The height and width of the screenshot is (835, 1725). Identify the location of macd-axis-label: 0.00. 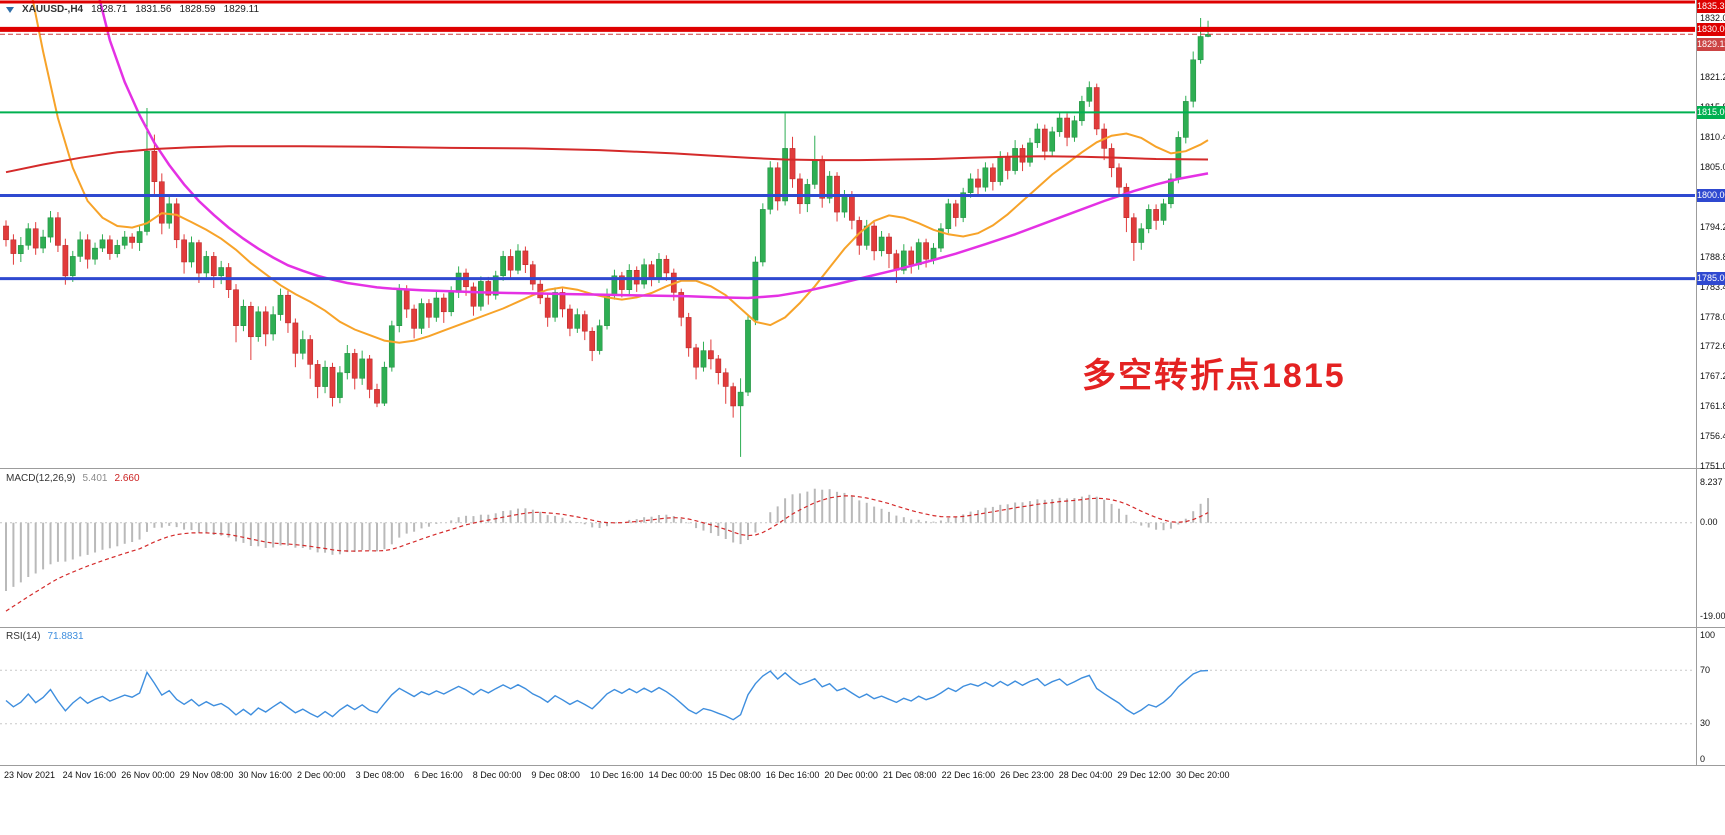
(1709, 522).